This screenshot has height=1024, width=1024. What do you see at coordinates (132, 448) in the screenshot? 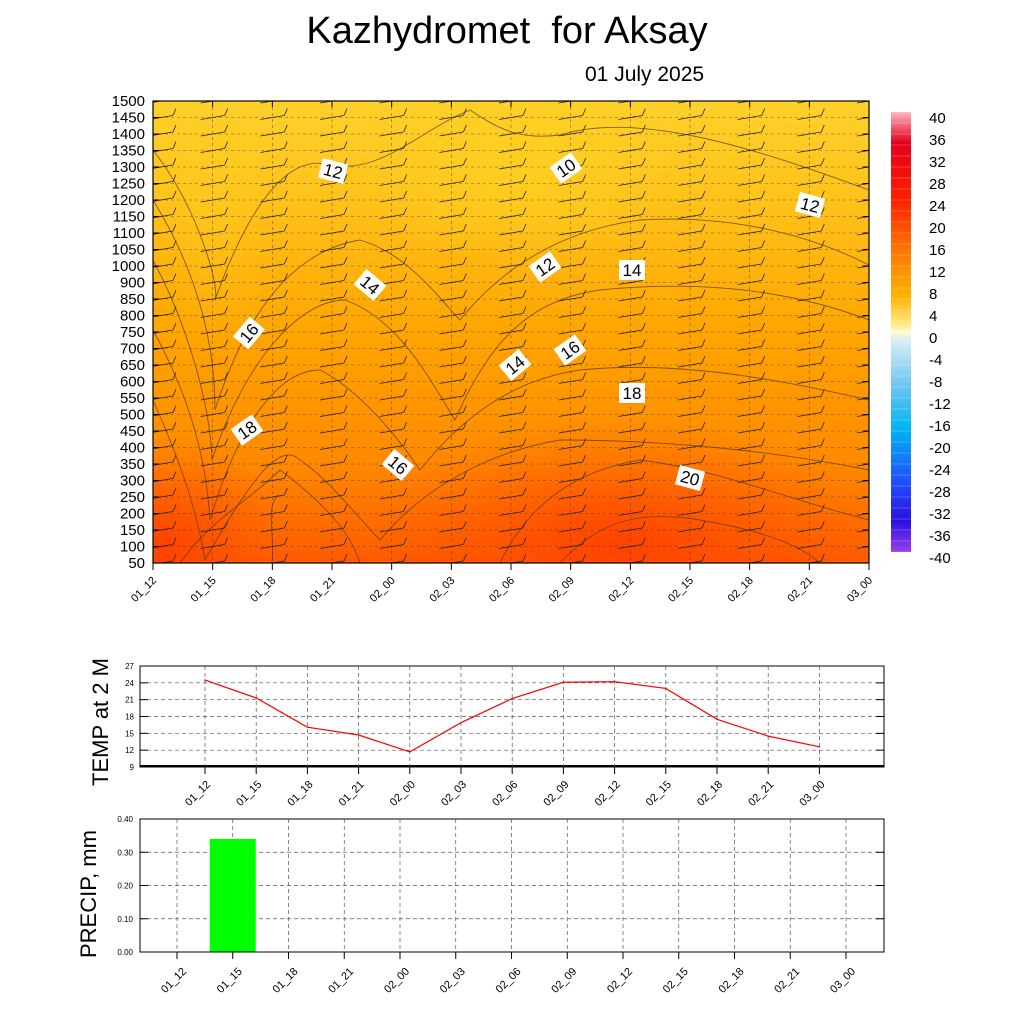
I see `heatmap-ytick-label: 400` at bounding box center [132, 448].